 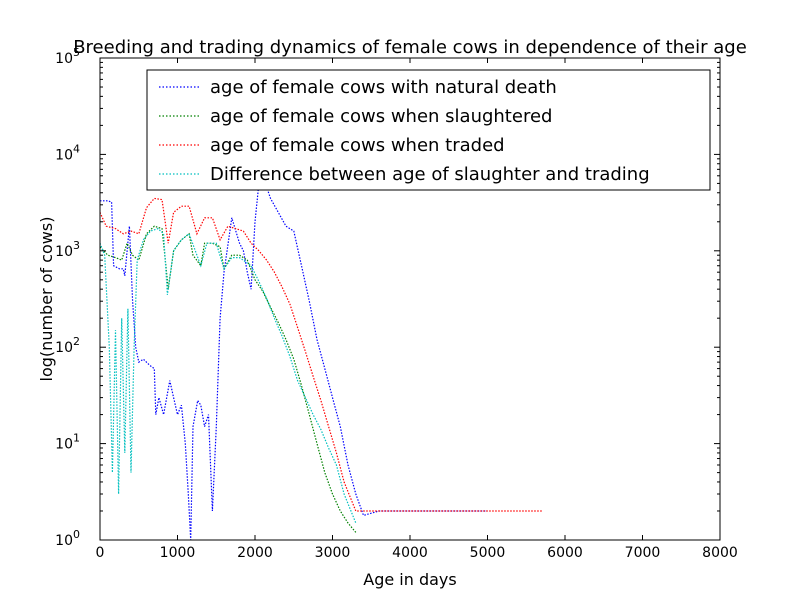 What do you see at coordinates (410, 553) in the screenshot?
I see `x-tick-label: 4000` at bounding box center [410, 553].